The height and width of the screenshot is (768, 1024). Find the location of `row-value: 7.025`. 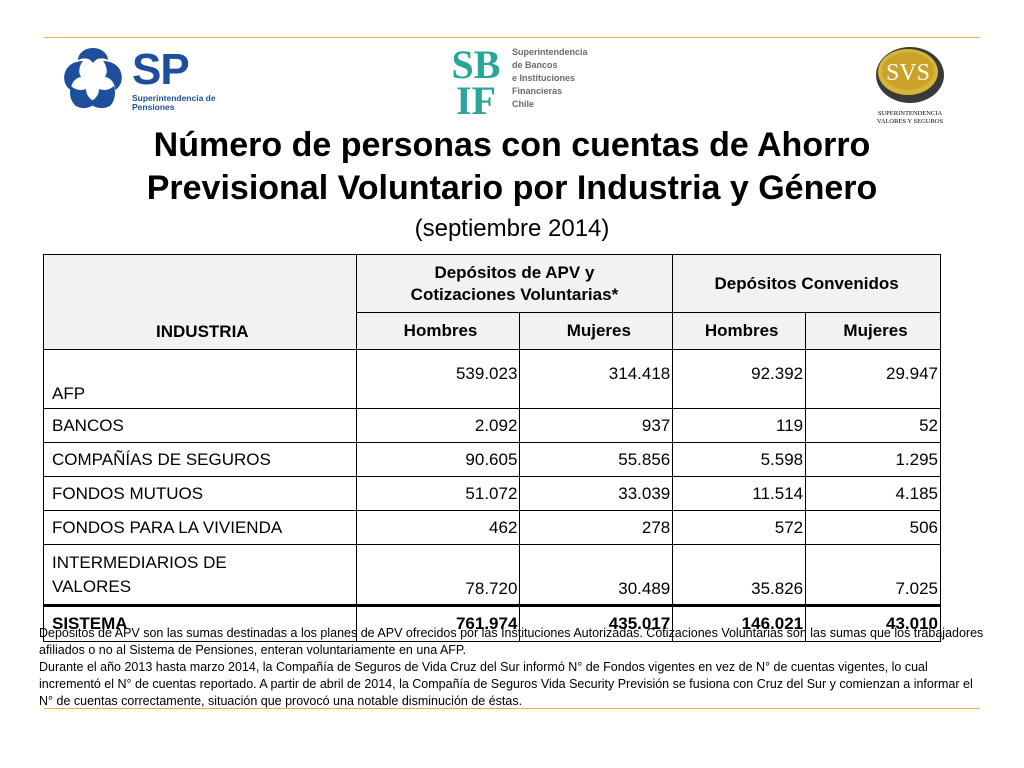

row-value: 7.025 is located at coordinates (873, 575).